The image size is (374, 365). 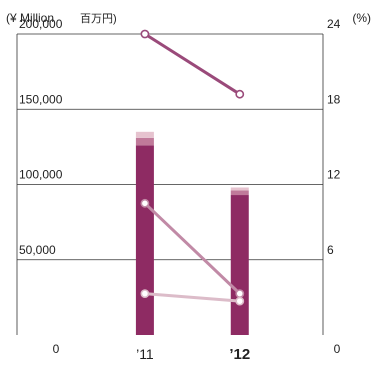 What do you see at coordinates (41, 175) in the screenshot?
I see `left-tick-label-2: 100,000` at bounding box center [41, 175].